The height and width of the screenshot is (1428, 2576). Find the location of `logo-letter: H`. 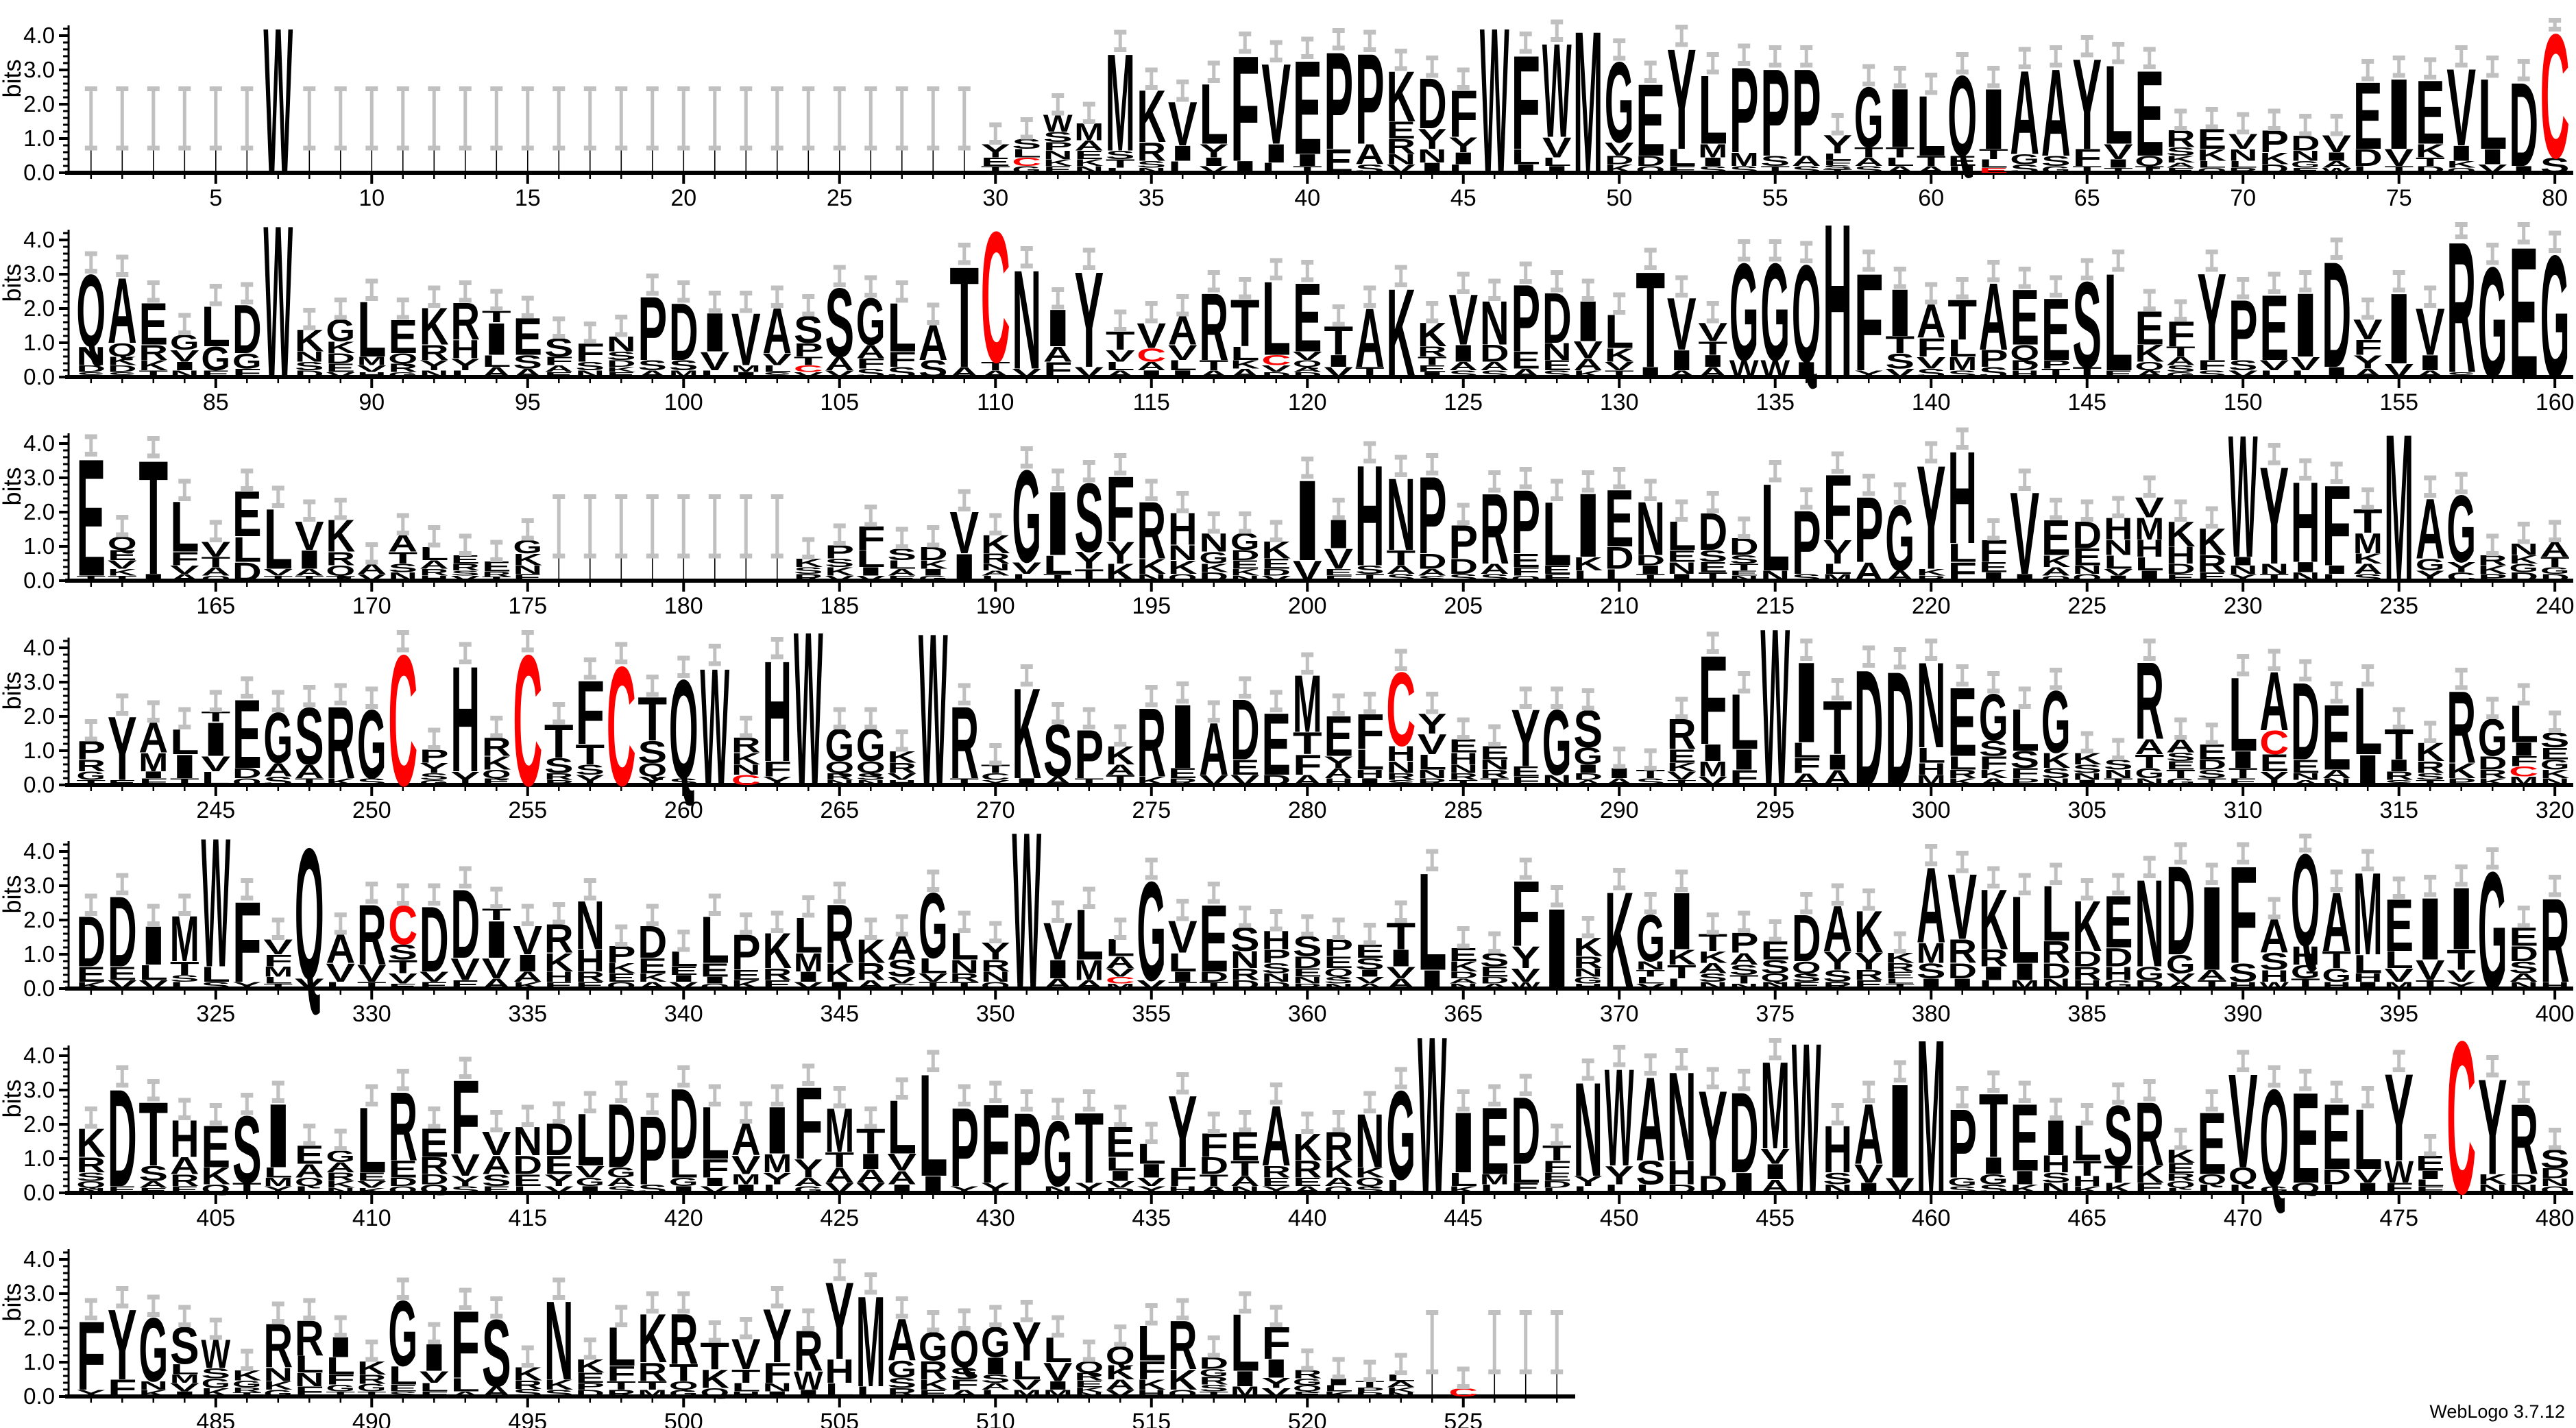

logo-letter: H is located at coordinates (2056, 1164).